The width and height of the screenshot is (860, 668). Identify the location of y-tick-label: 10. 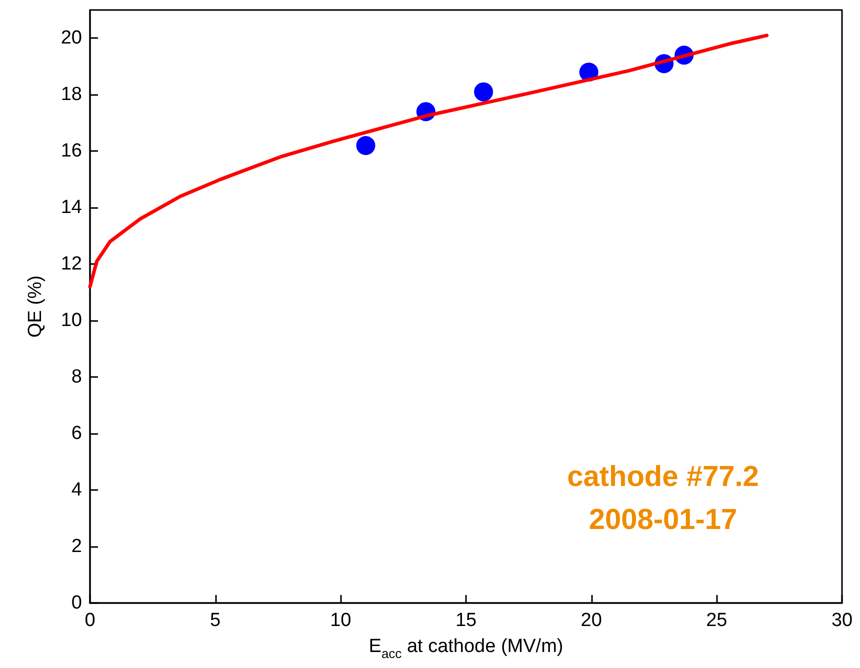
(71, 321).